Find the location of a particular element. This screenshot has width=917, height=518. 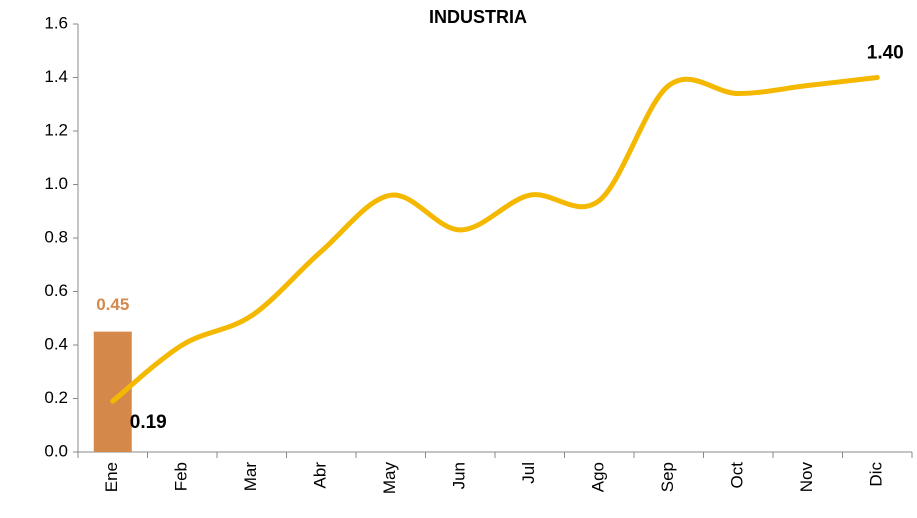

y-tick-label: 1.0 is located at coordinates (56, 183).